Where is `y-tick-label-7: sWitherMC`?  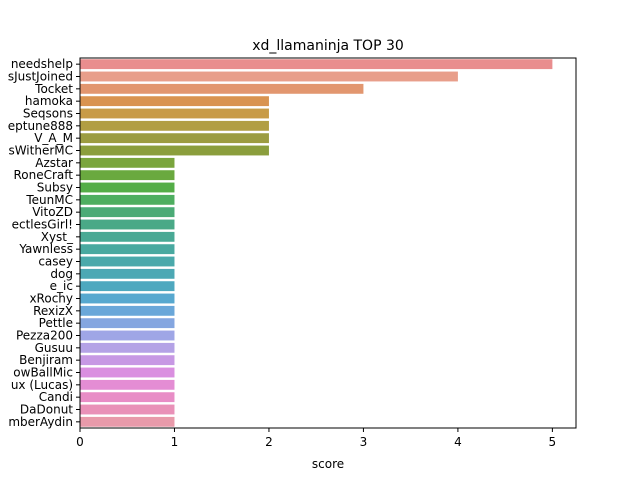
y-tick-label-7: sWitherMC is located at coordinates (40, 151).